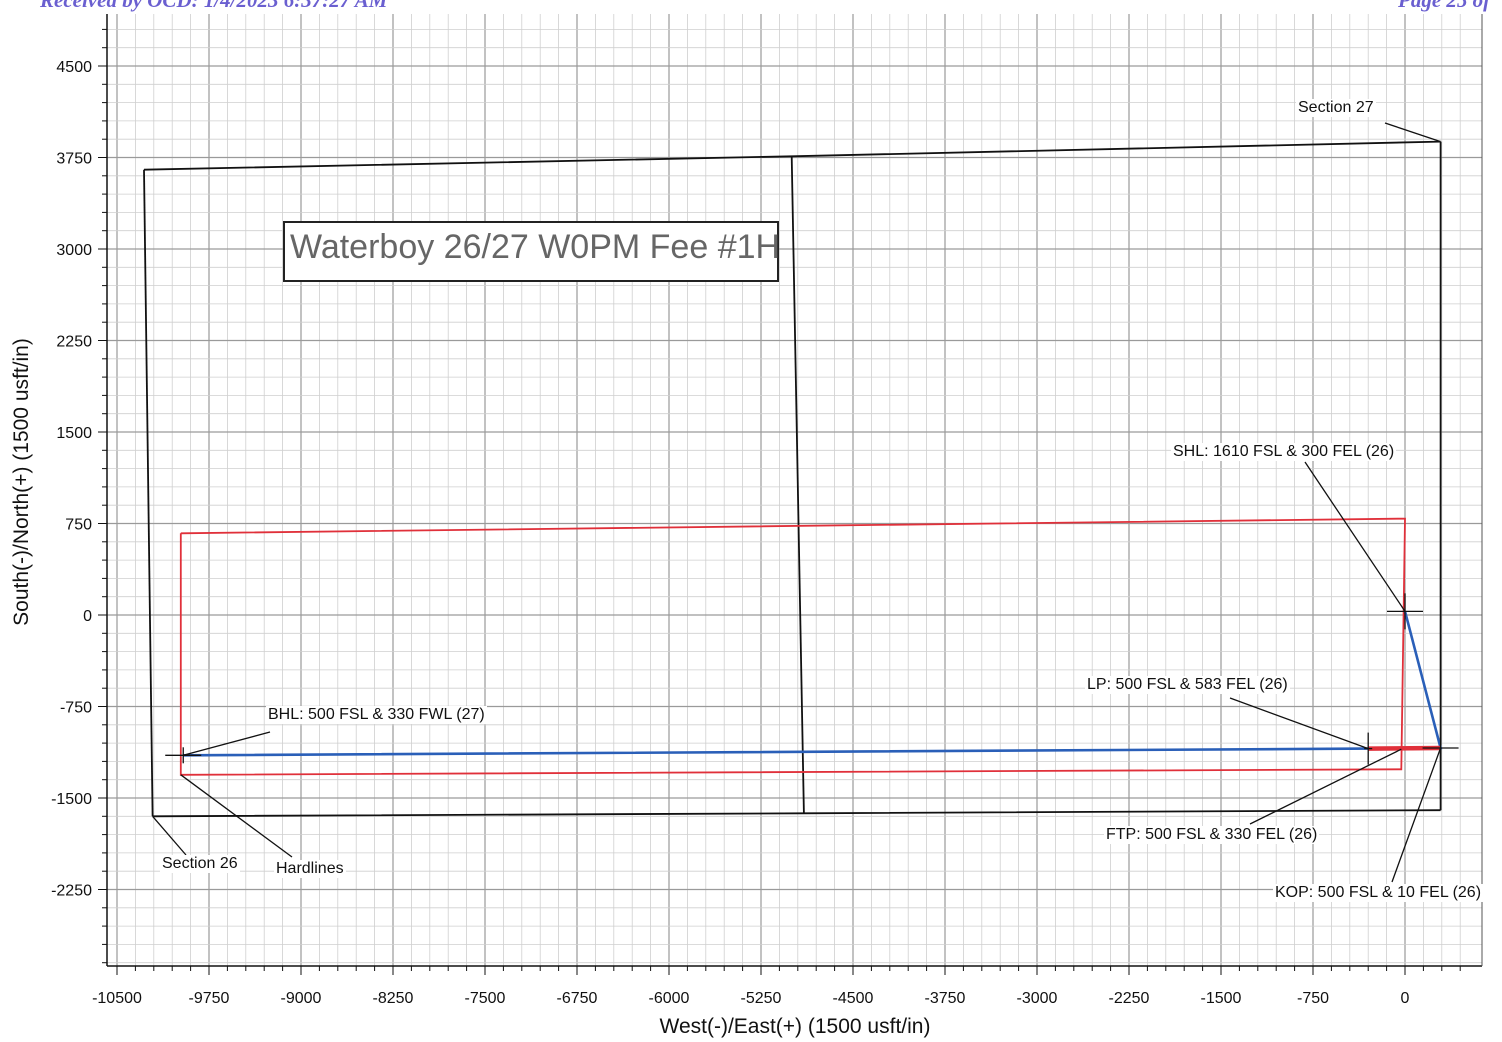  I want to click on chart-title-box, so click(531, 251).